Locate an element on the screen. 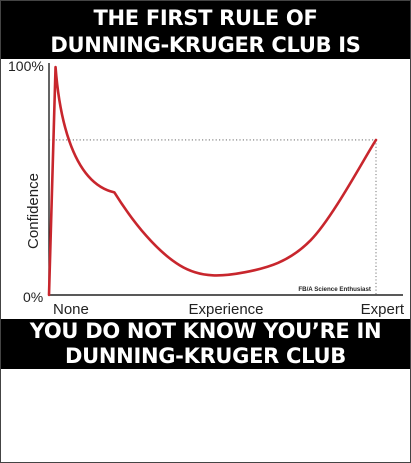 The width and height of the screenshot is (411, 463). y-tick-100: 100% is located at coordinates (26, 66).